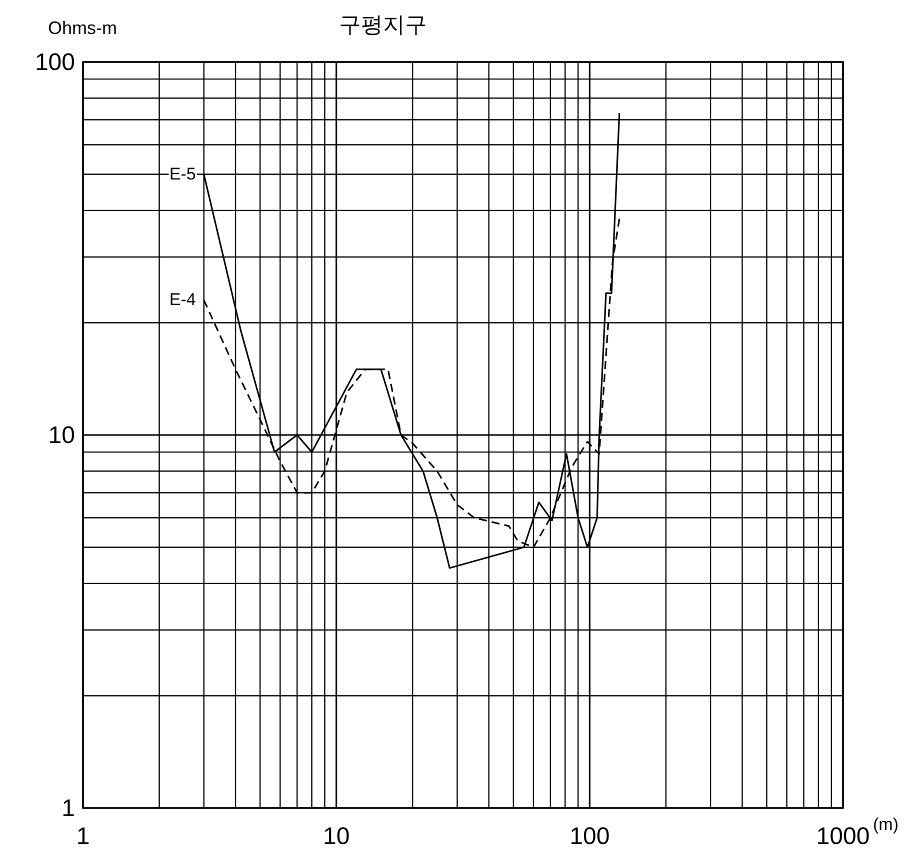 The image size is (906, 858). Describe the element at coordinates (61, 435) in the screenshot. I see `y-tick-label: 10` at that location.